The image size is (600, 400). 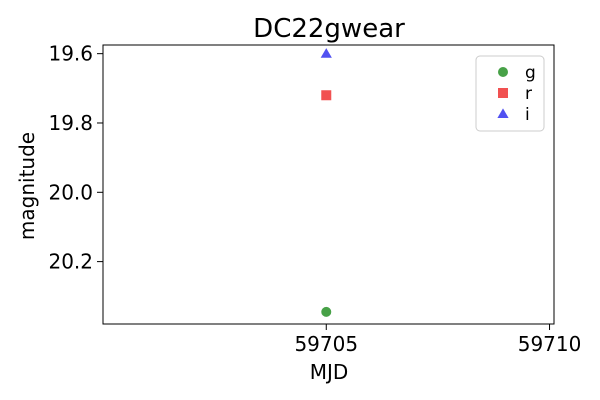 What do you see at coordinates (437, 340) in the screenshot?
I see `x-axis: 59705 59710` at bounding box center [437, 340].